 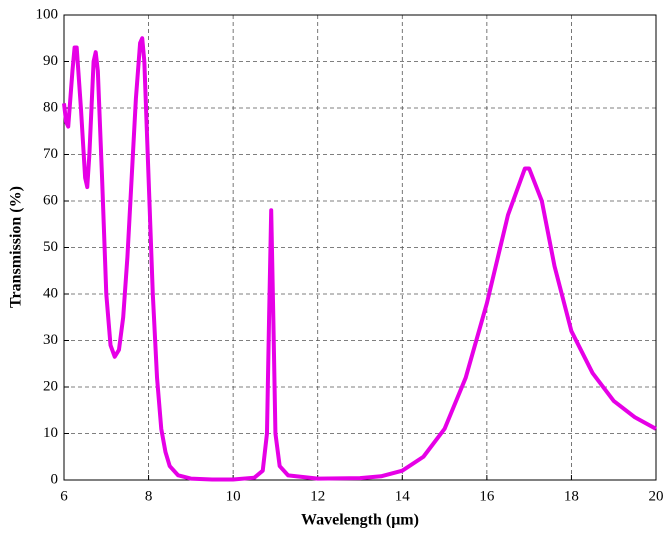 What do you see at coordinates (50, 154) in the screenshot?
I see `y-tick-label: 70` at bounding box center [50, 154].